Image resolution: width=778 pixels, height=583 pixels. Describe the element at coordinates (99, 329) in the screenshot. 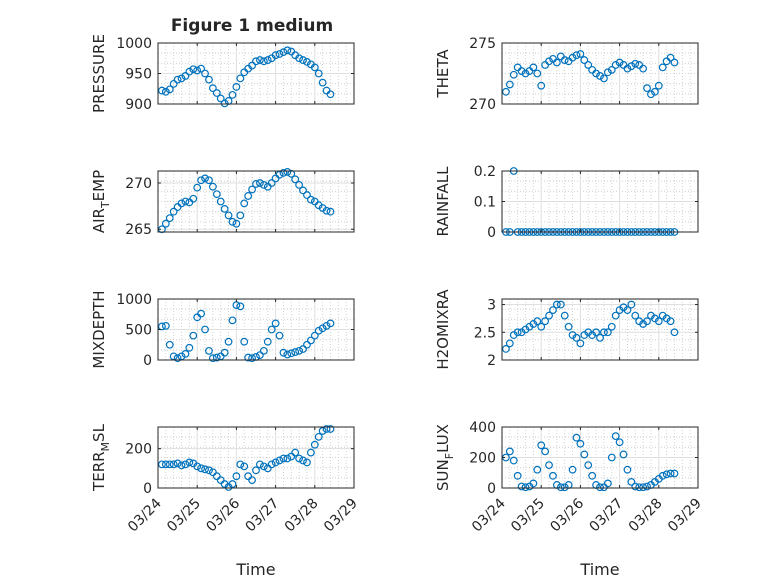

I see `y-axis-label: MIXDEPTH` at that location.